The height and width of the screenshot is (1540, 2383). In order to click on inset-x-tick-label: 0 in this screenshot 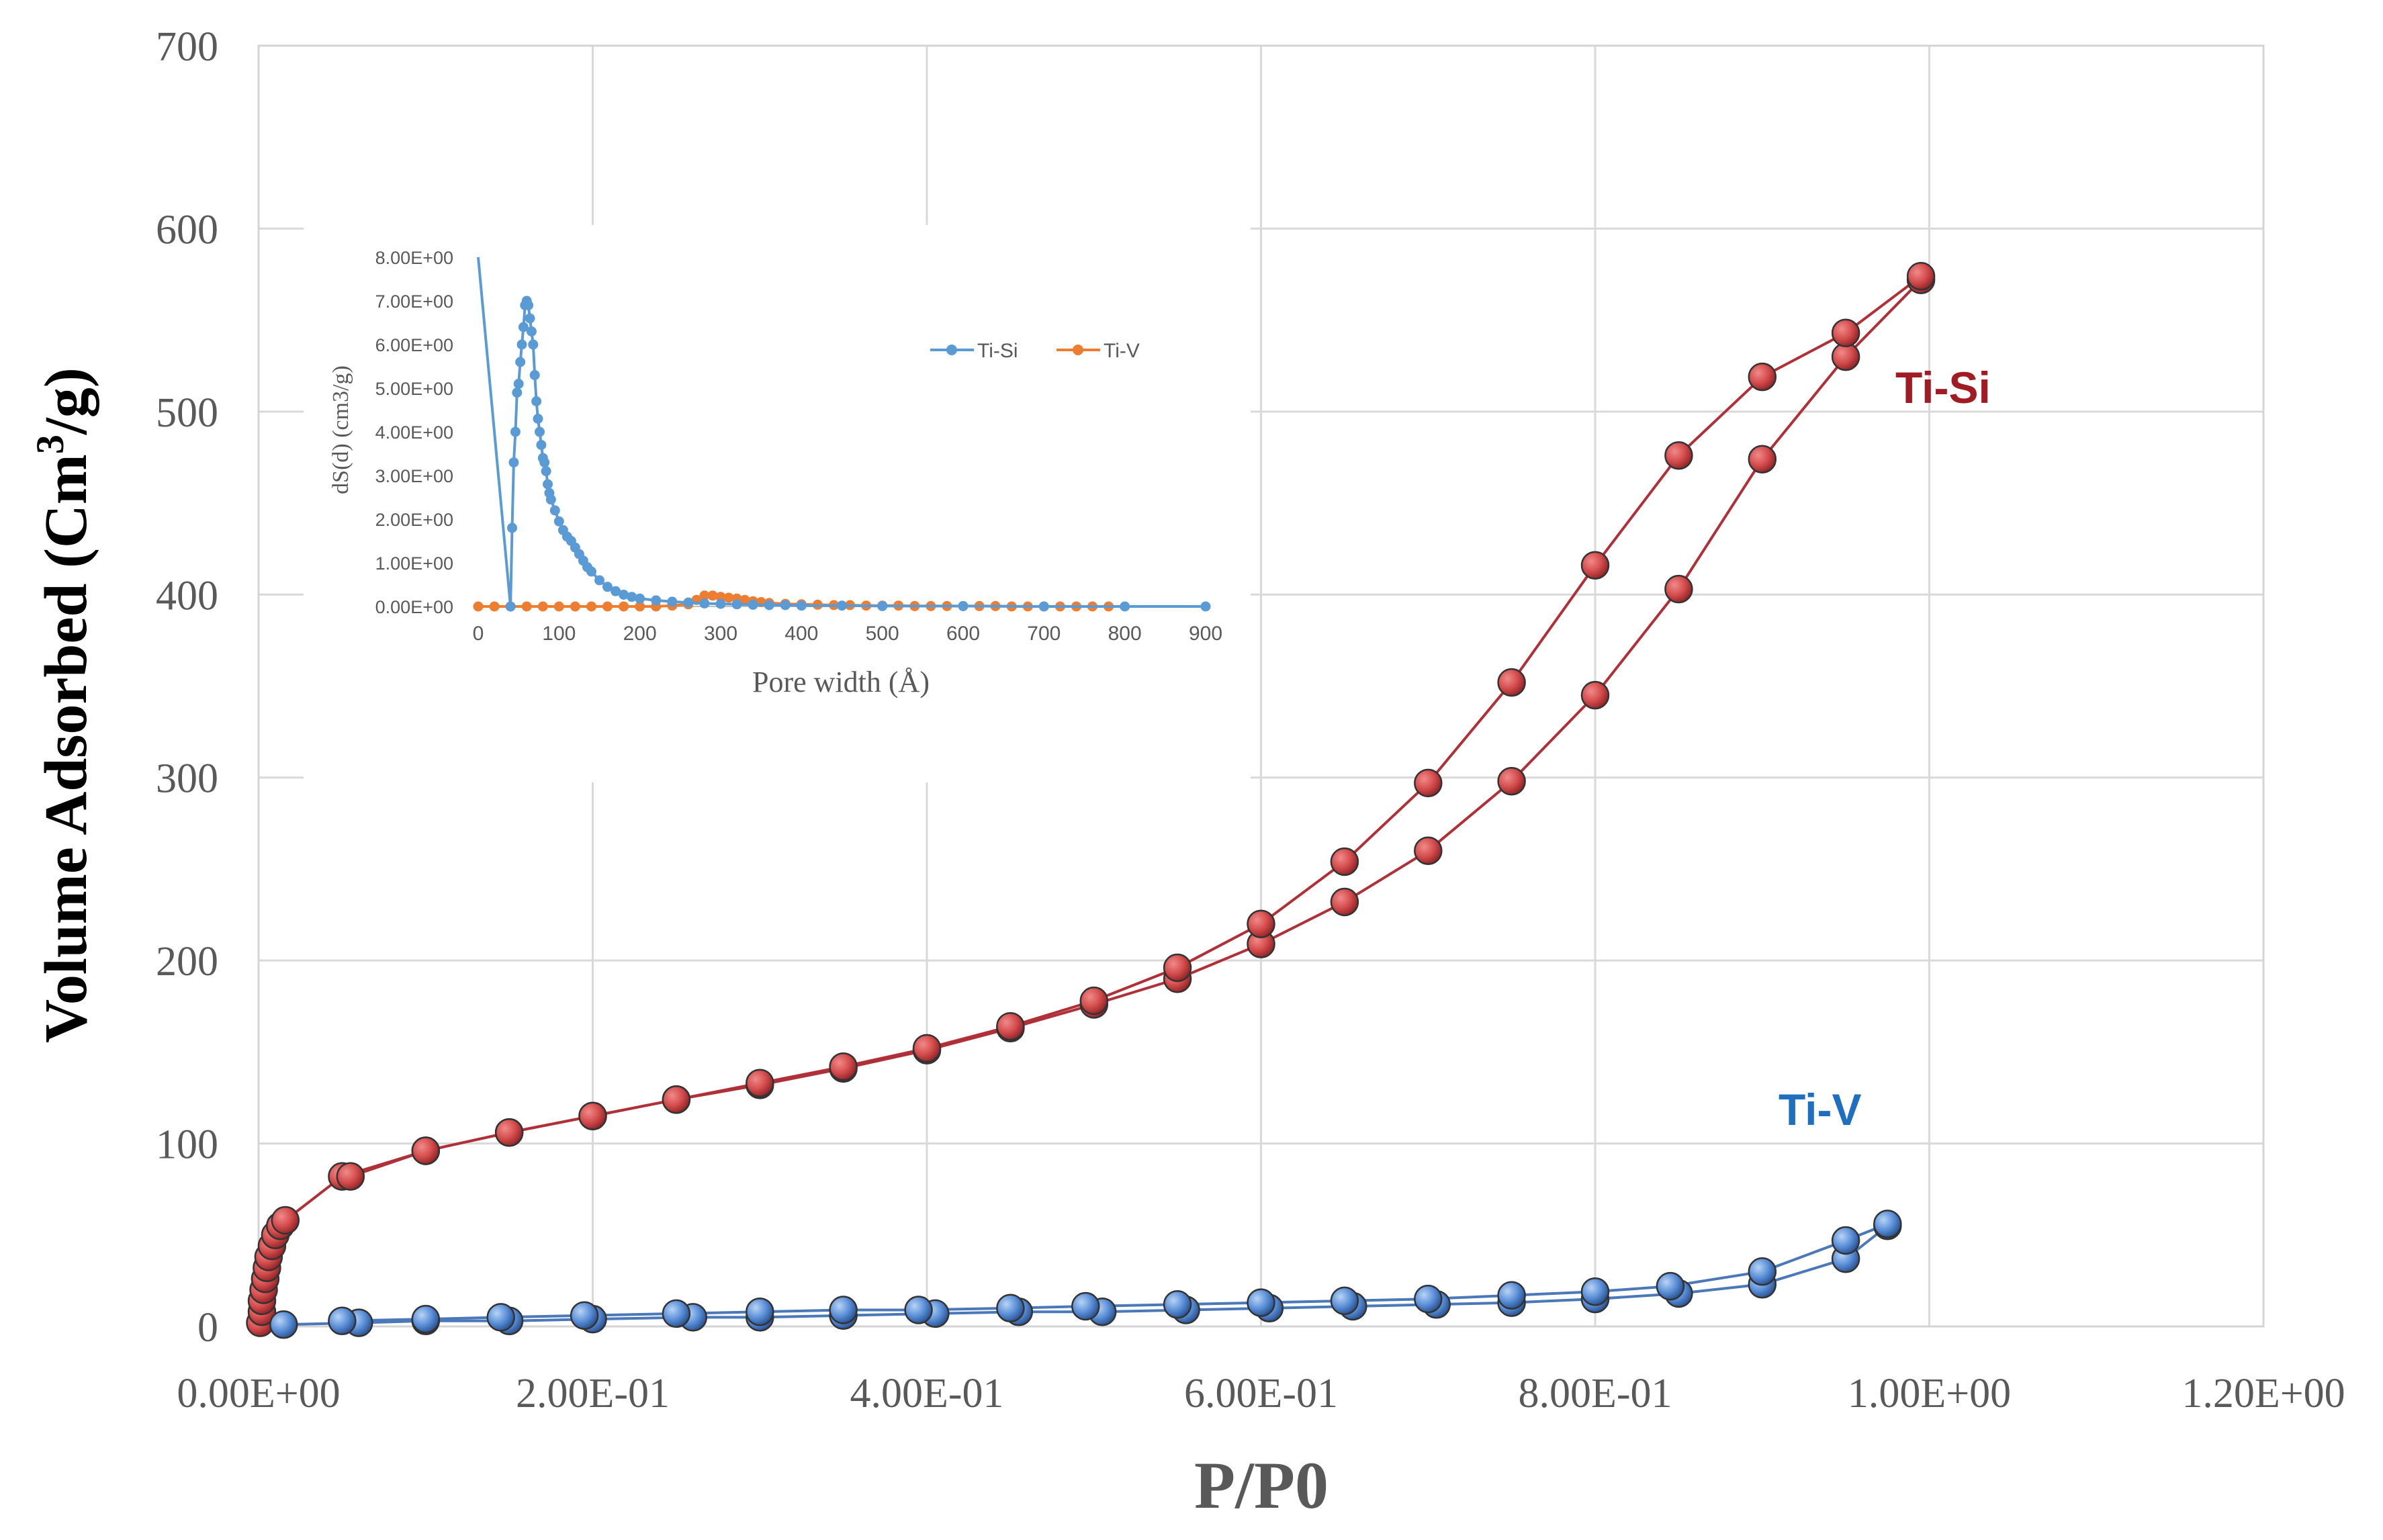, I will do `click(478, 634)`.